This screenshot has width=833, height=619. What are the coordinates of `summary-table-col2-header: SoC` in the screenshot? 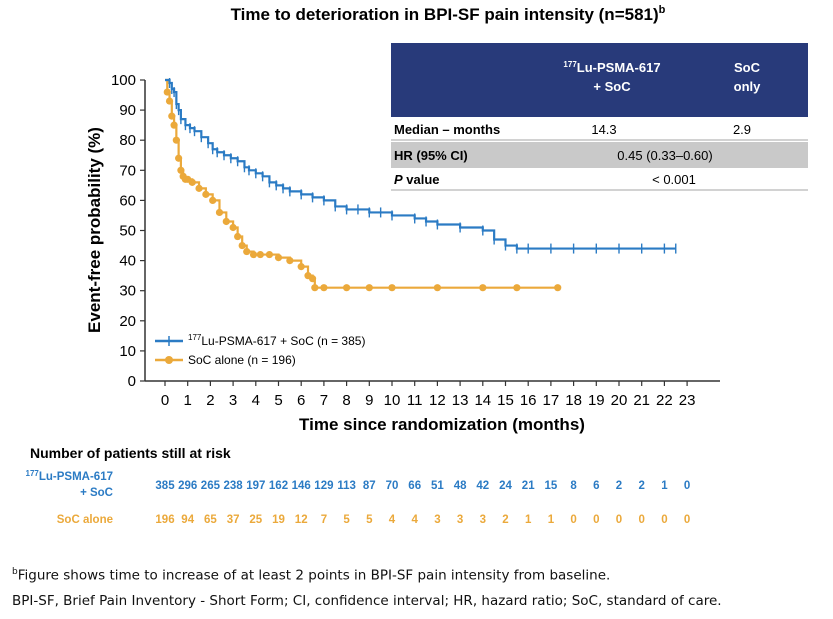 It's located at (747, 67).